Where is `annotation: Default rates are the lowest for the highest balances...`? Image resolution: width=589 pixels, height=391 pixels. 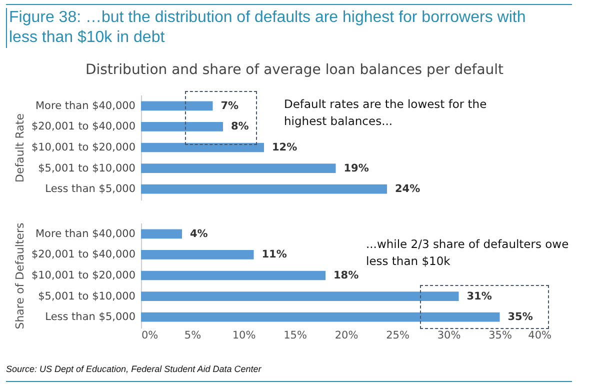 annotation: Default rates are the lowest for the highest balances... is located at coordinates (386, 113).